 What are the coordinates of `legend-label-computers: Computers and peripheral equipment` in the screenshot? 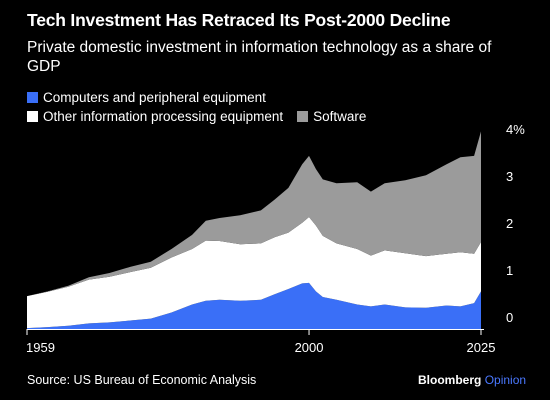 It's located at (154, 97).